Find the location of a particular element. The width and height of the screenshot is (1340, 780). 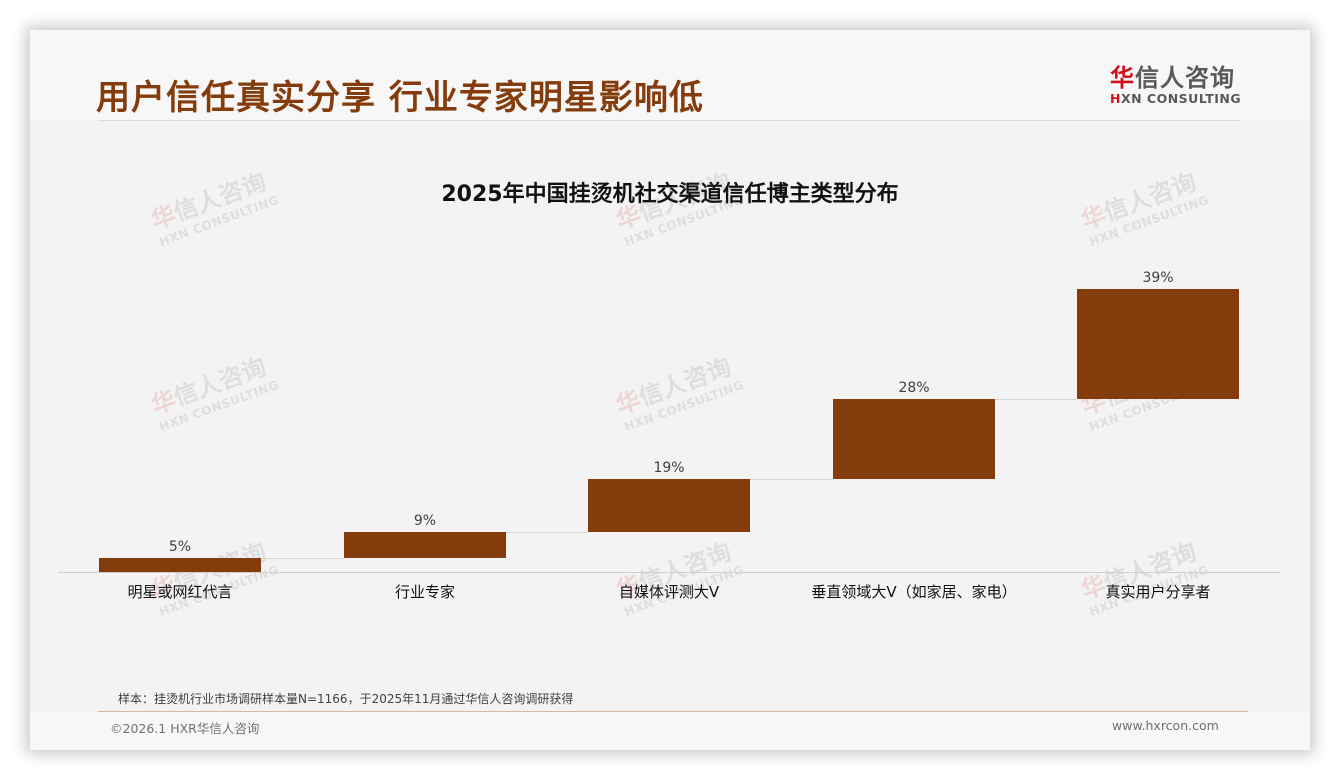

category-label: 明星或网红代言 is located at coordinates (180, 592).